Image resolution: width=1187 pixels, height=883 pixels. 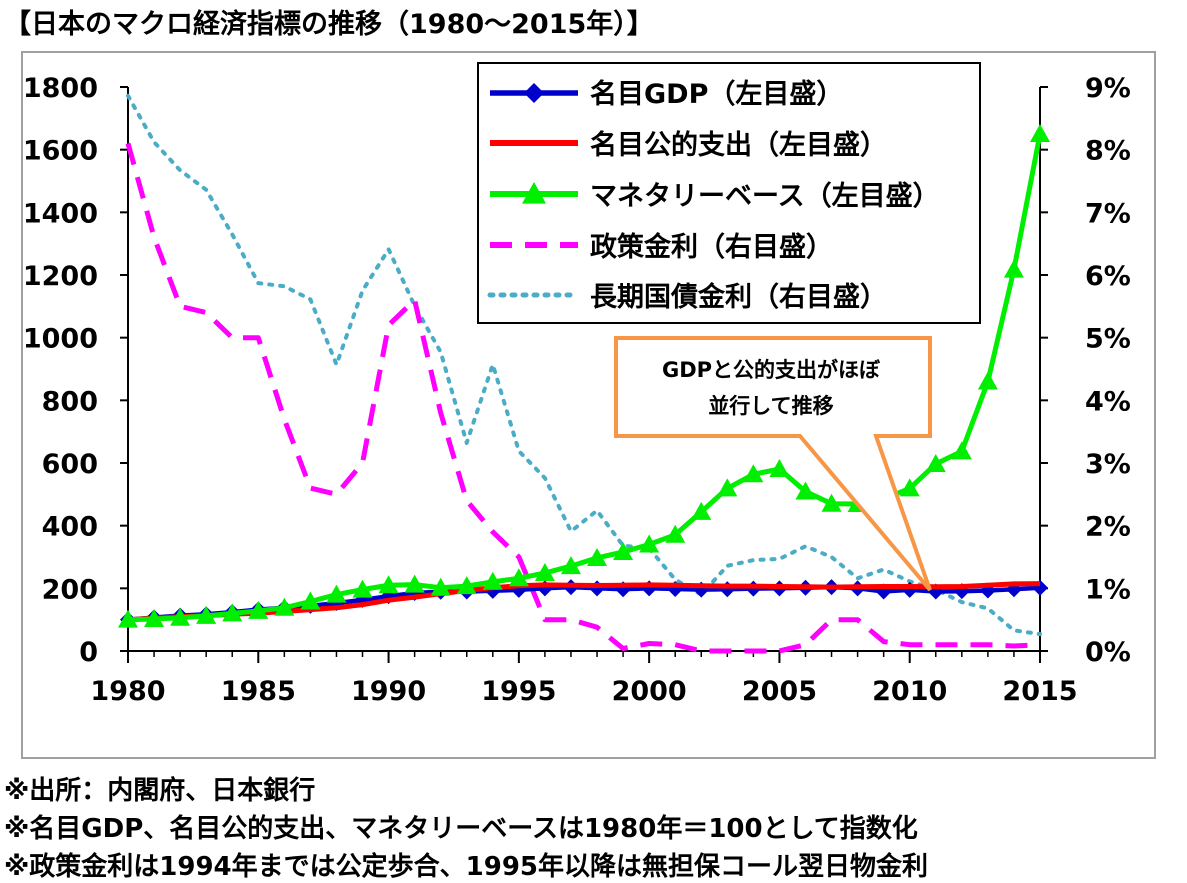 I want to click on y-right-tick-label: 5%, so click(x=1108, y=339).